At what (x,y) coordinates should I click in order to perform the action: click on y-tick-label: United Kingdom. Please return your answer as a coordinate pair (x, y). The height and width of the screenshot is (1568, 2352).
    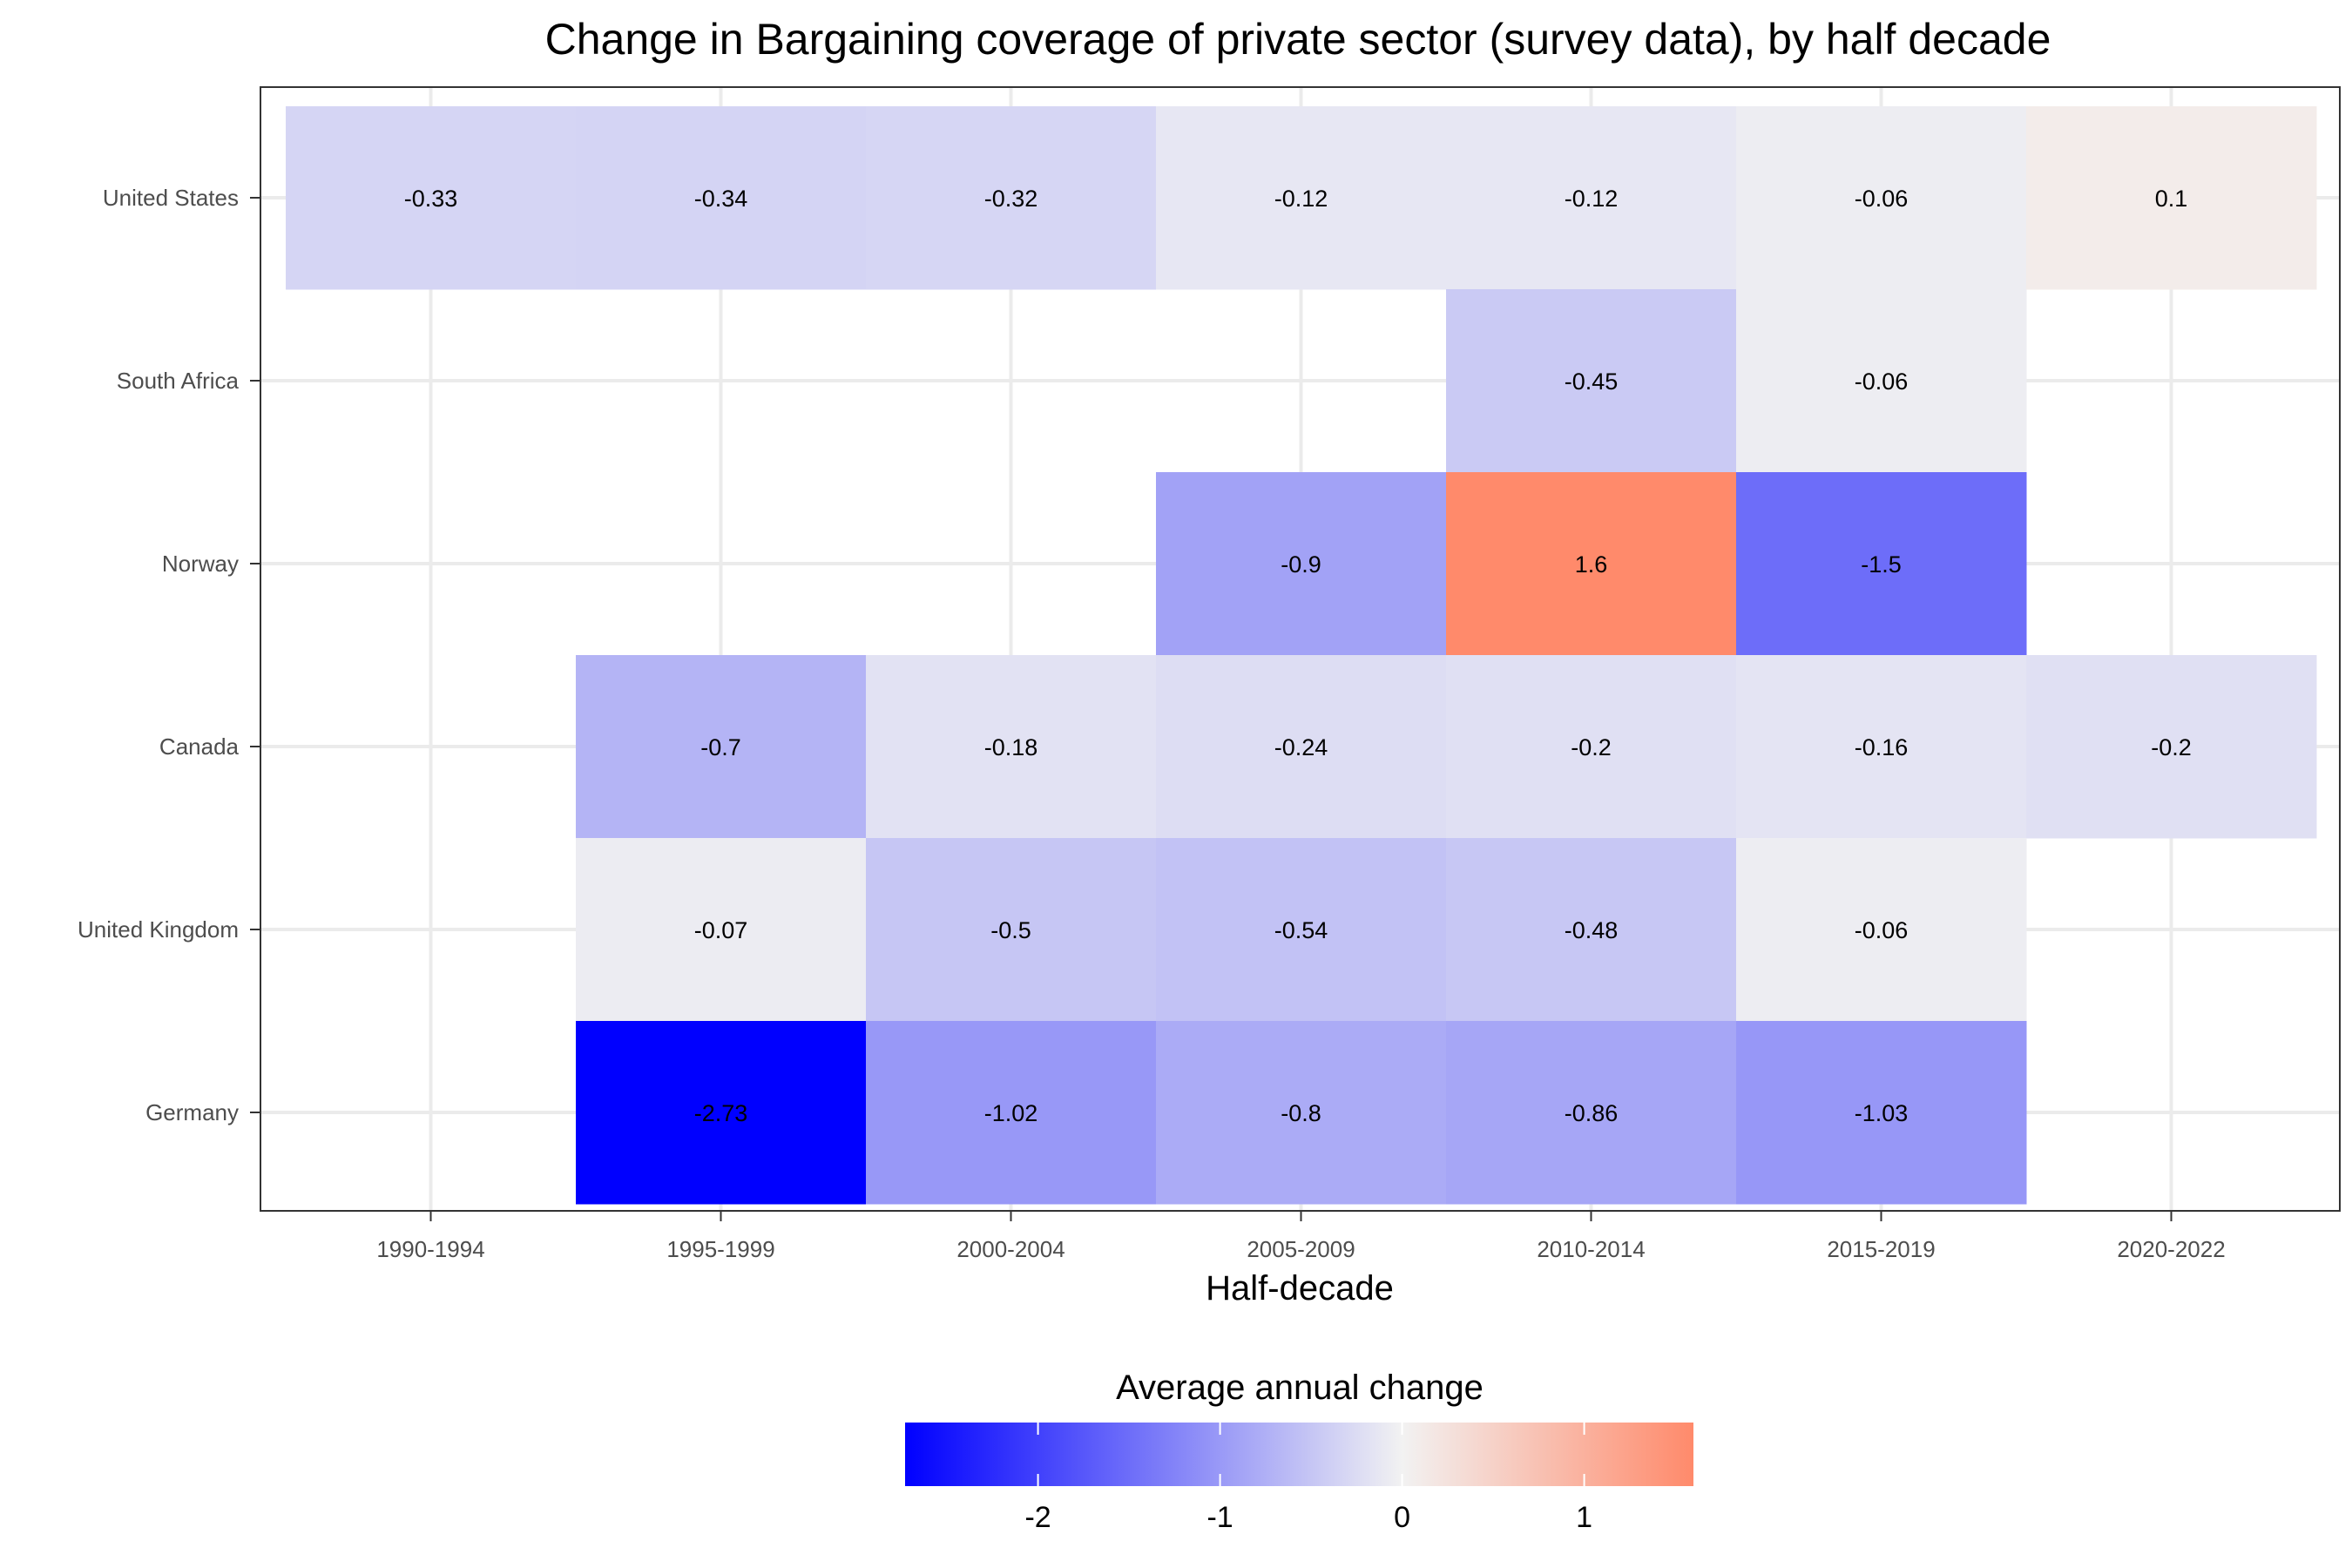
    Looking at the image, I should click on (158, 929).